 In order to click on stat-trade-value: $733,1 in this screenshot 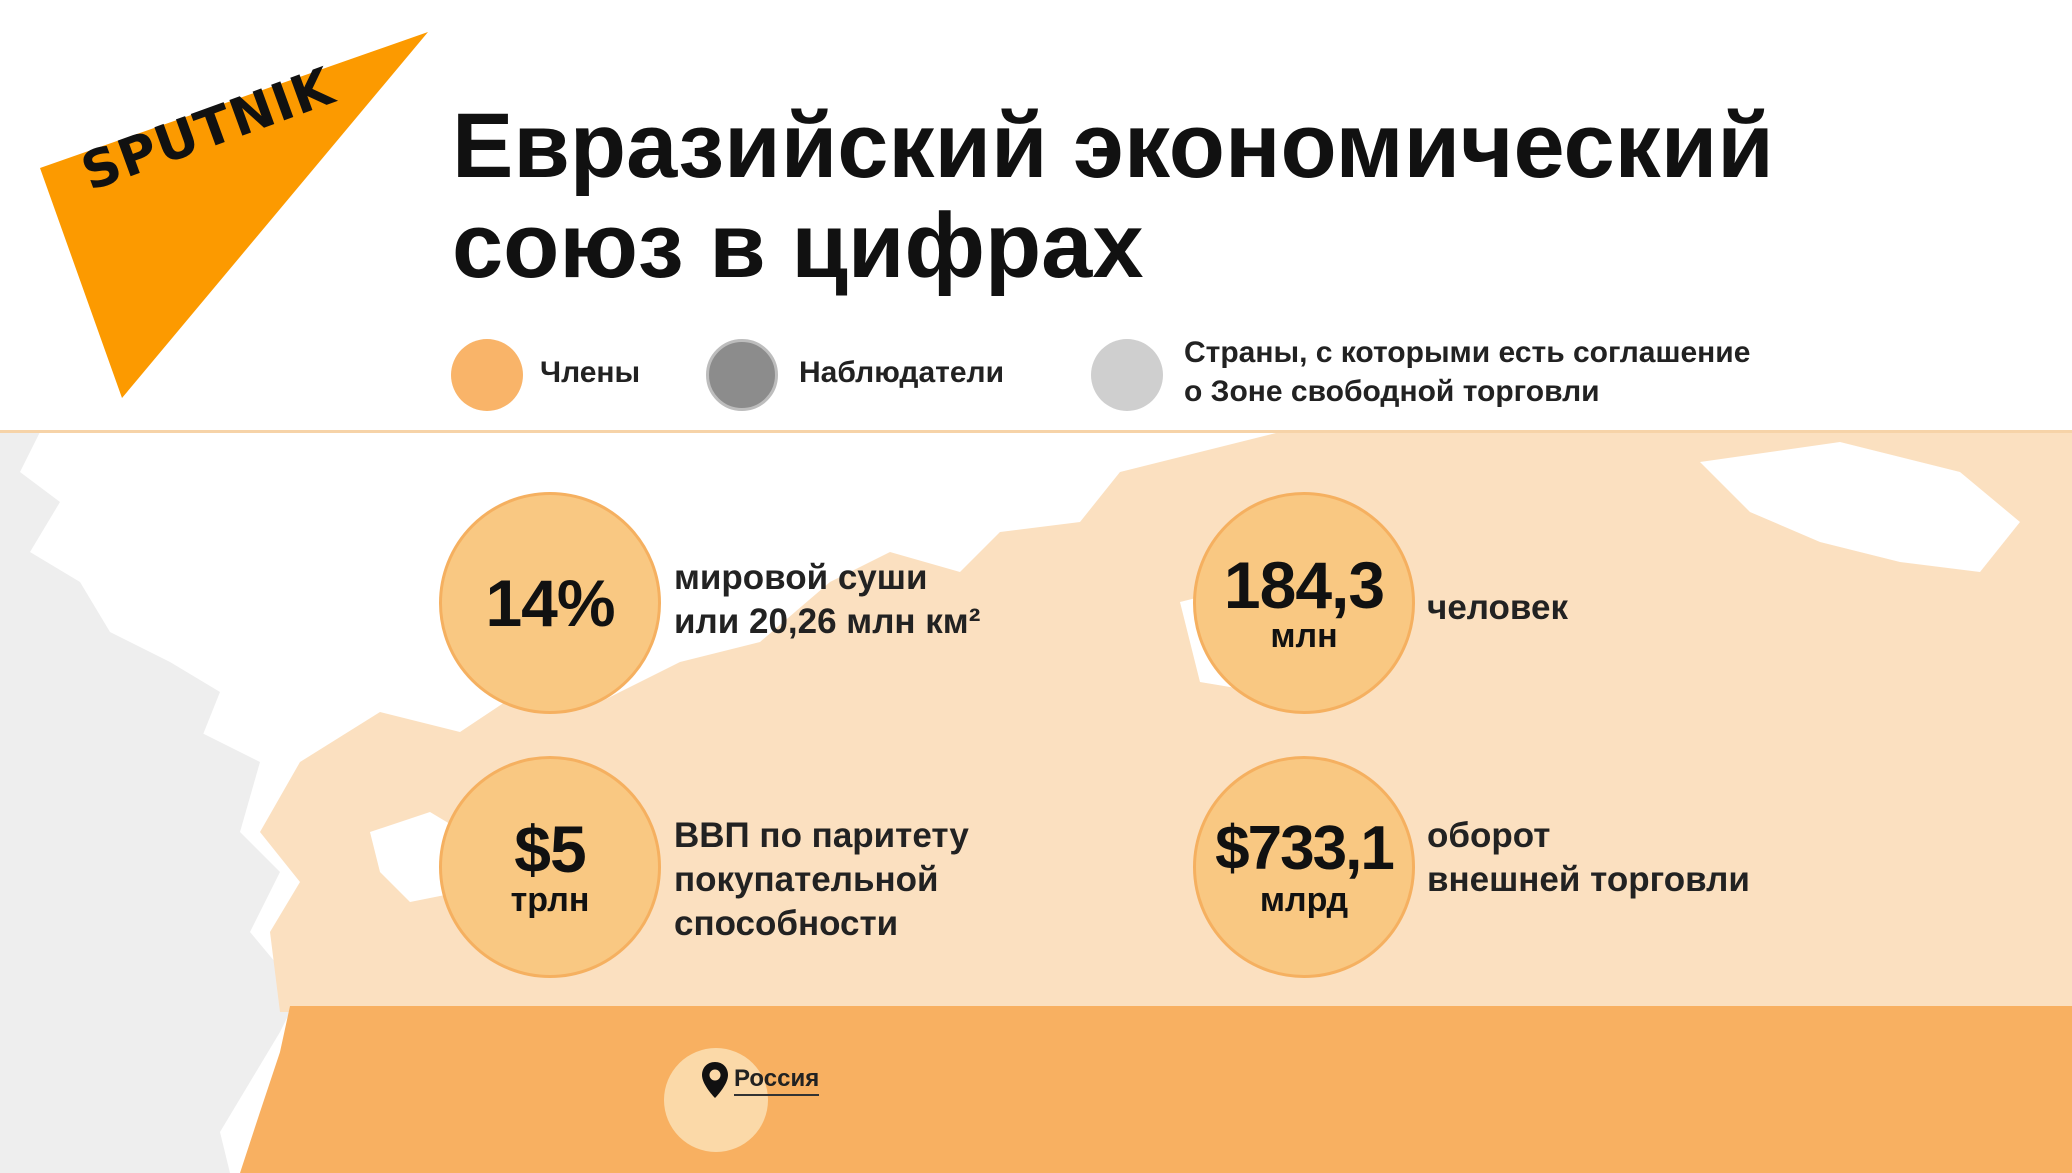, I will do `click(1305, 848)`.